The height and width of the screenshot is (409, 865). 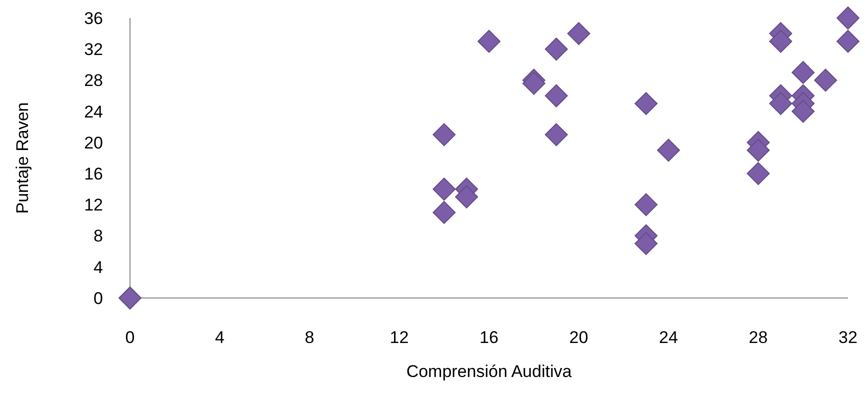 What do you see at coordinates (22, 158) in the screenshot?
I see `y-axis-title: Puntaje Raven` at bounding box center [22, 158].